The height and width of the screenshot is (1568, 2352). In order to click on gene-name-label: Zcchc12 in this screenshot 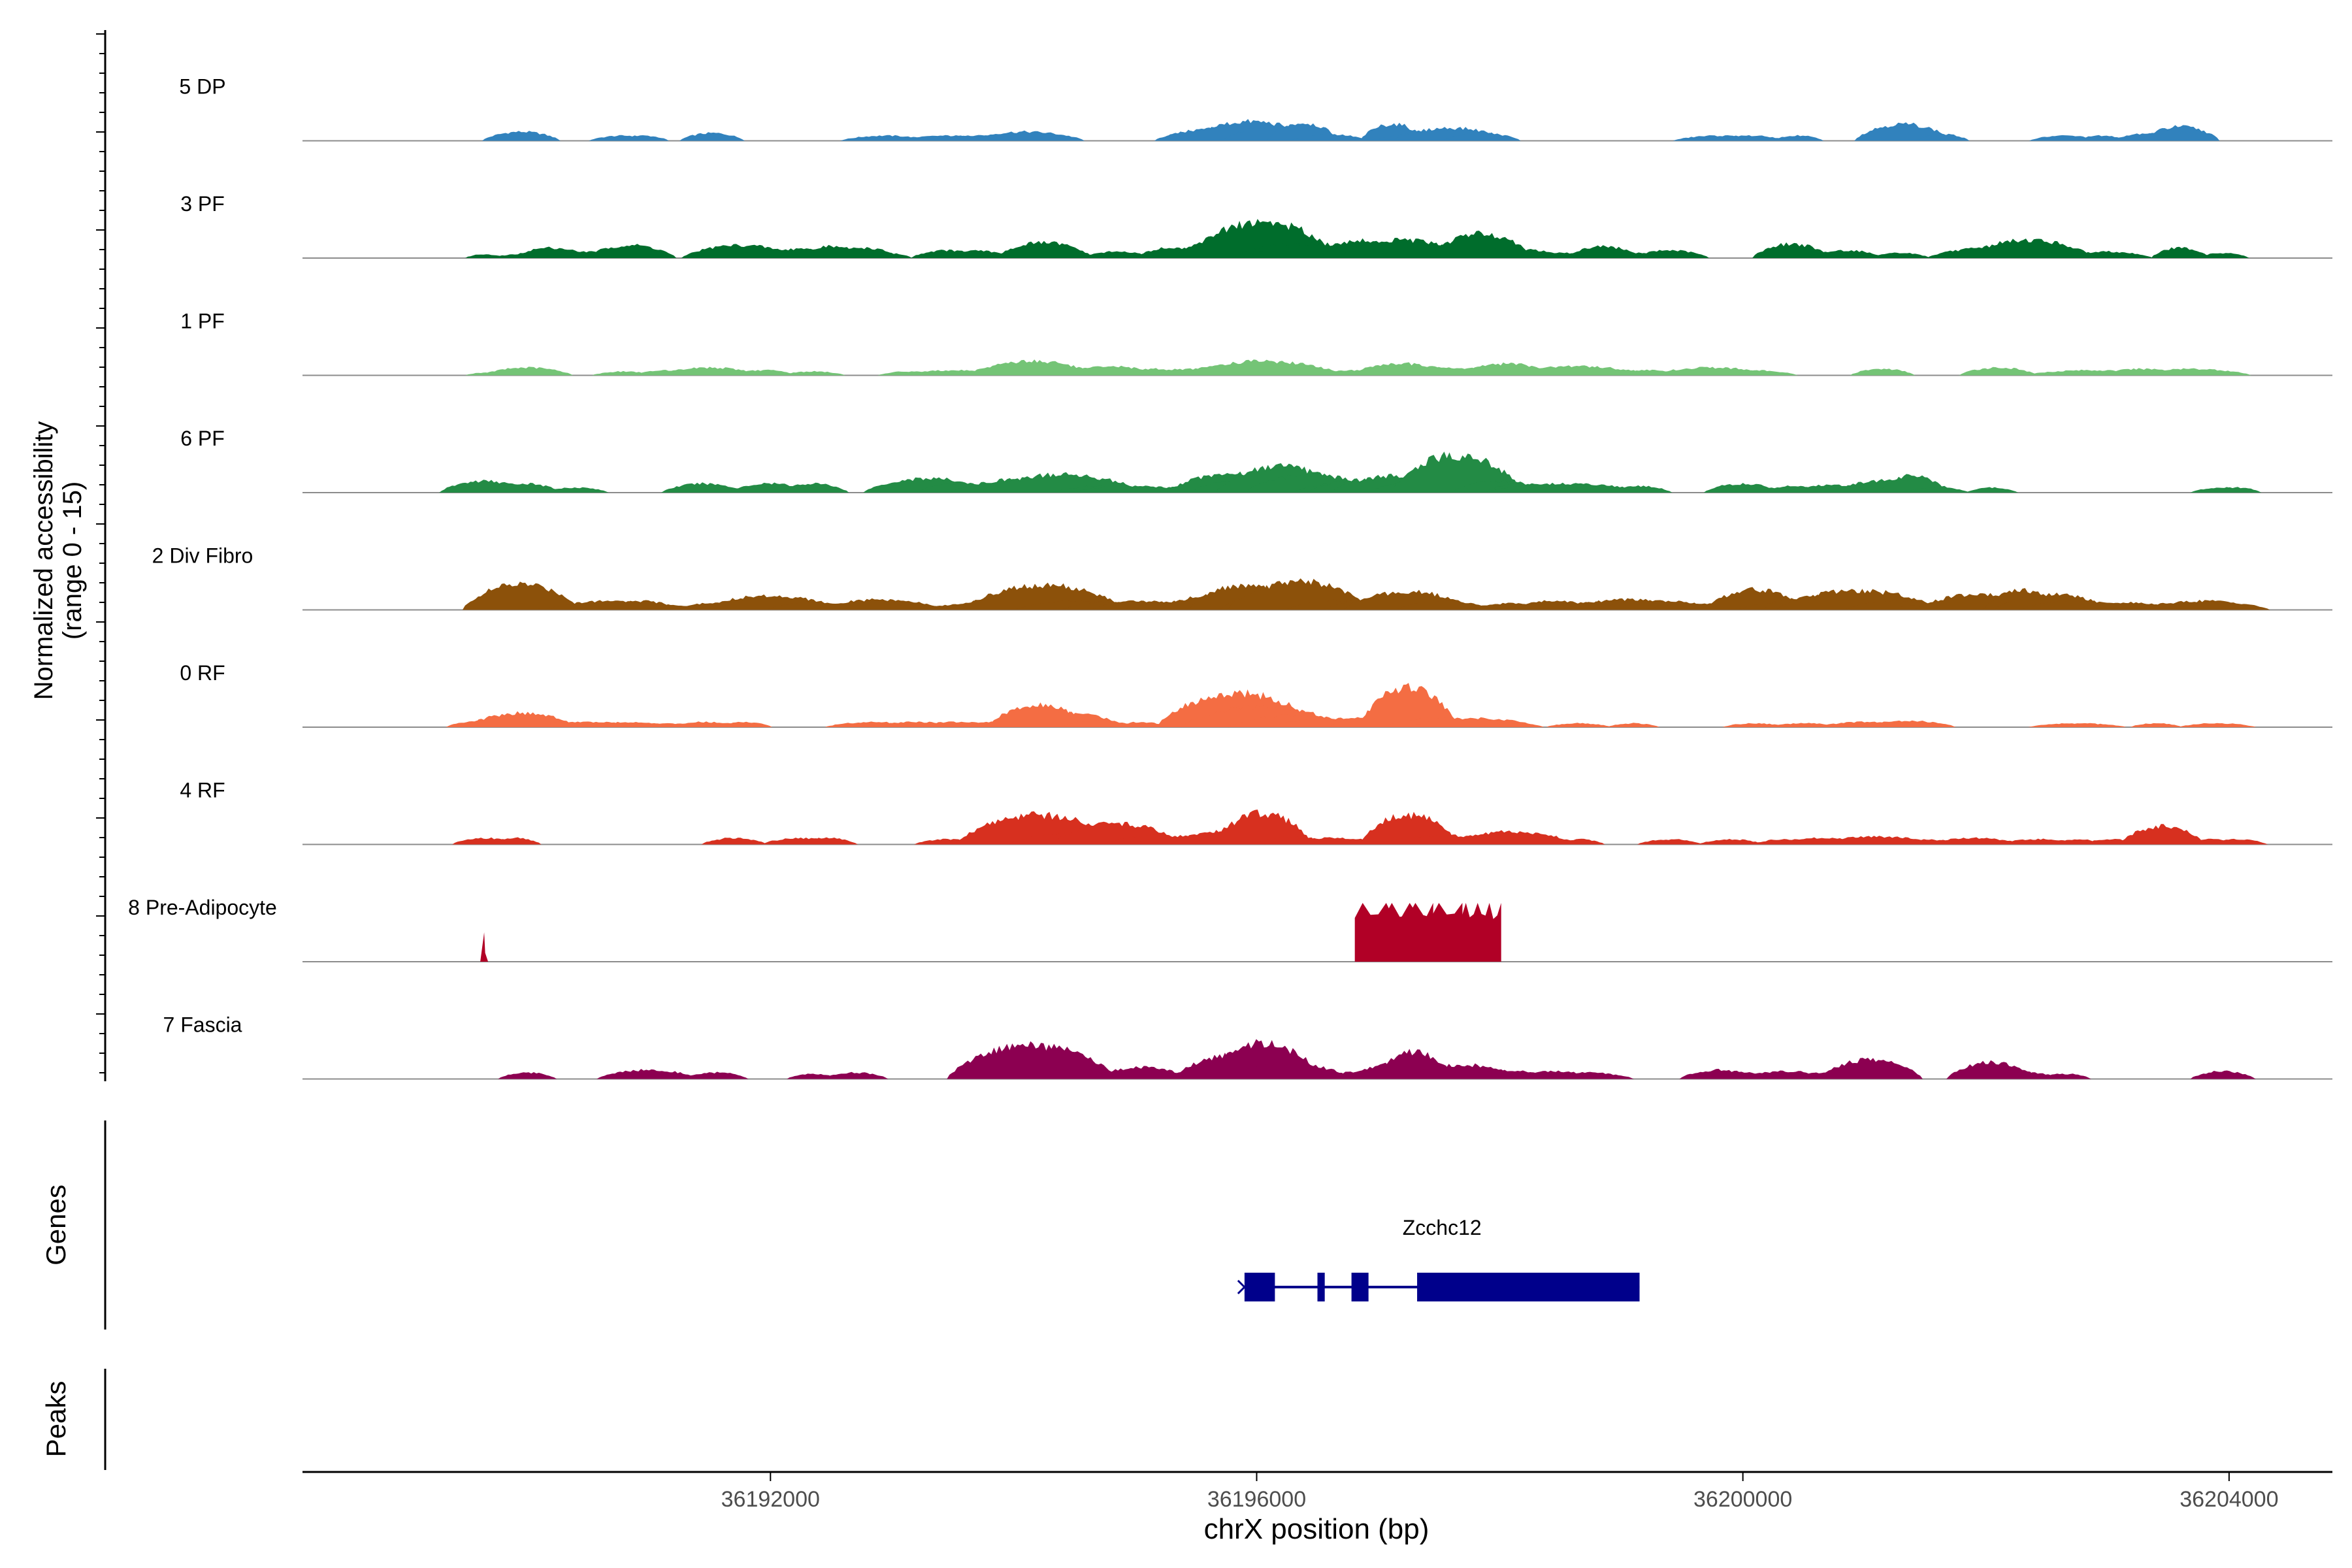, I will do `click(1442, 1227)`.